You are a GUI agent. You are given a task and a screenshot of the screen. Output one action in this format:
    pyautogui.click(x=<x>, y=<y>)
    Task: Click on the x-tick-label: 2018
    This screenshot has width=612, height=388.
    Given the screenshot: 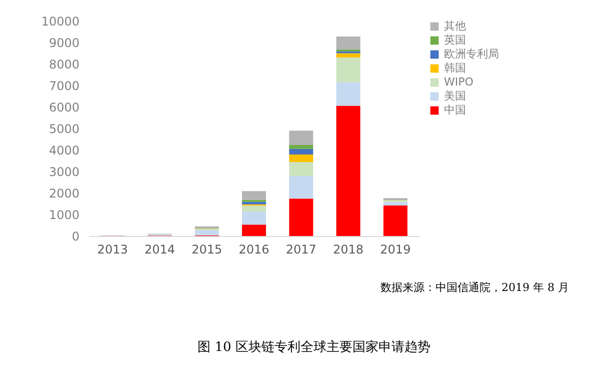 What is the action you would take?
    pyautogui.click(x=348, y=249)
    